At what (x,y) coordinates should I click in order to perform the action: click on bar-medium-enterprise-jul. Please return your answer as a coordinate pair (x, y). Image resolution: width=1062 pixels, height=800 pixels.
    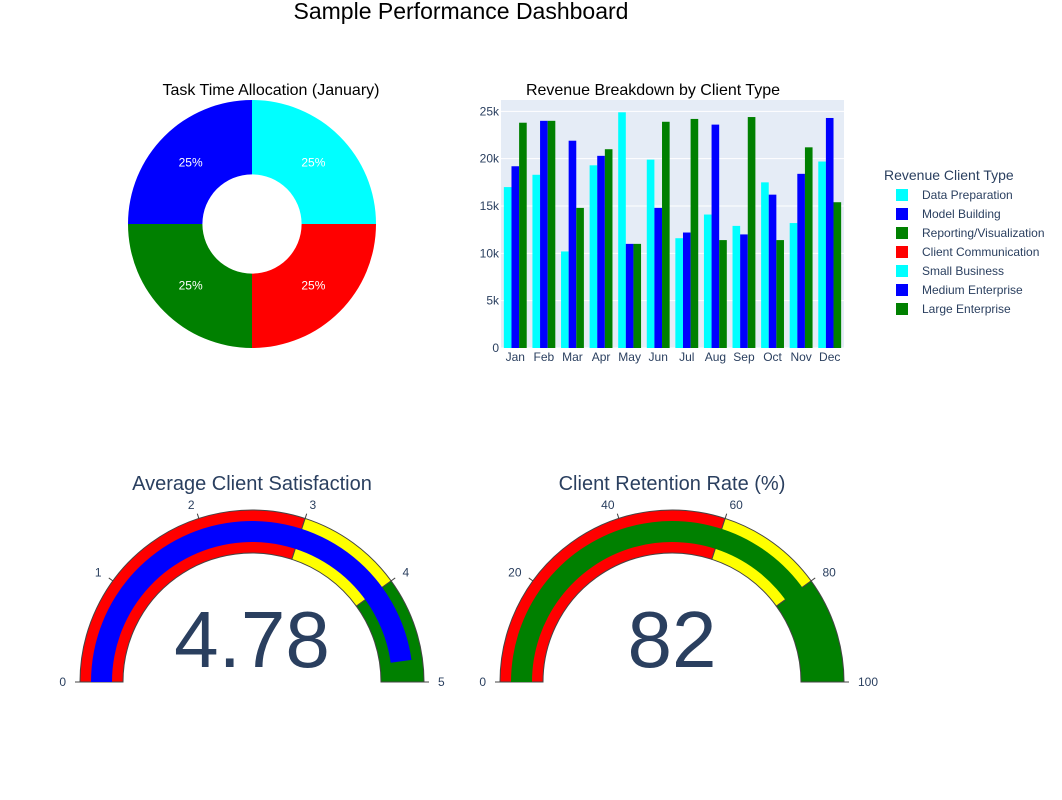
    Looking at the image, I should click on (686, 290).